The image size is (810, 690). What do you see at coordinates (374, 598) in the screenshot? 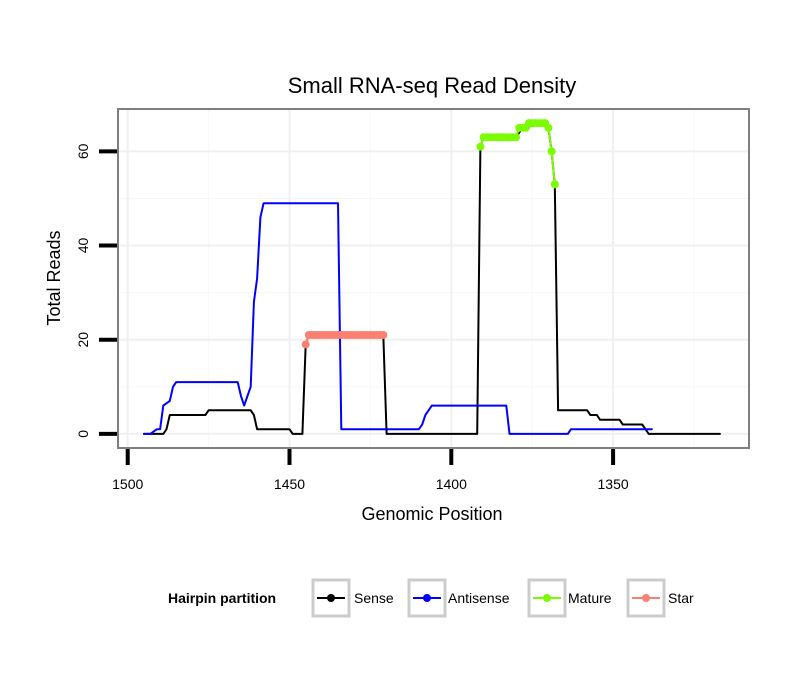
I see `legend-label-sense: Sense` at bounding box center [374, 598].